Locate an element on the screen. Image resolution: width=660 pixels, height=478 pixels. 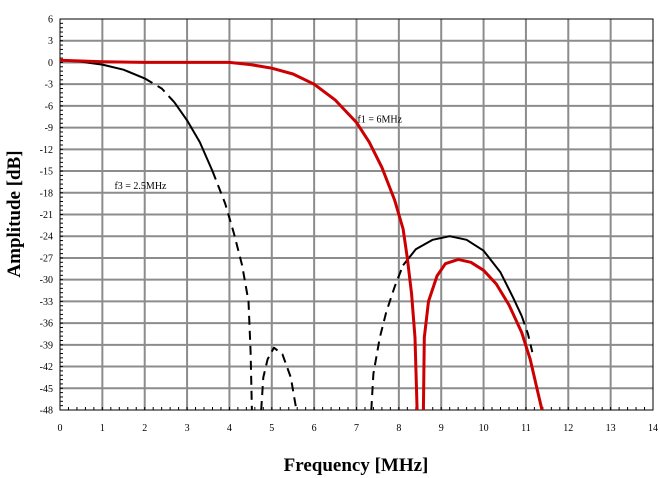
y-tick-label: -39 is located at coordinates (46, 345).